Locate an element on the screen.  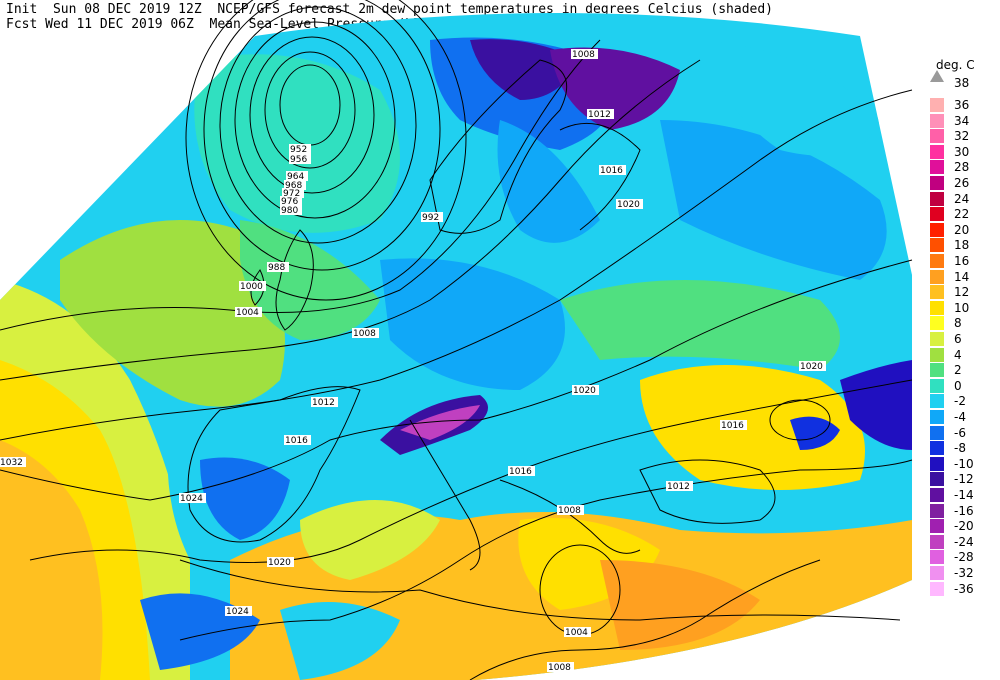
legend-row: 18 is located at coordinates (964, 246).